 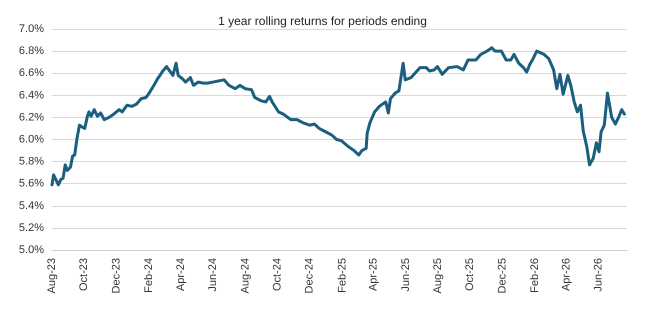 I want to click on x-tick-label: Apr-25, so click(x=374, y=275).